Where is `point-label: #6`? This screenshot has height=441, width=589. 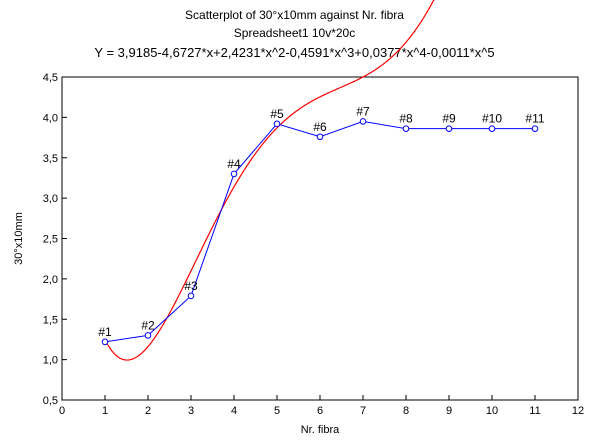
point-label: #6 is located at coordinates (320, 127).